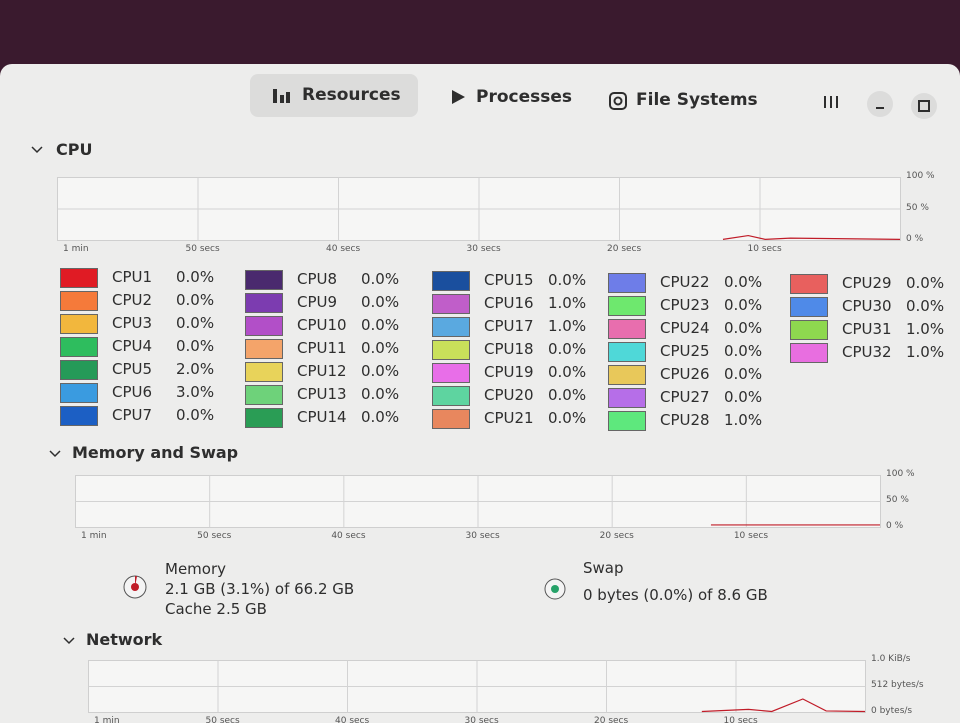 This screenshot has width=960, height=723. I want to click on processes-icon, so click(458, 97).